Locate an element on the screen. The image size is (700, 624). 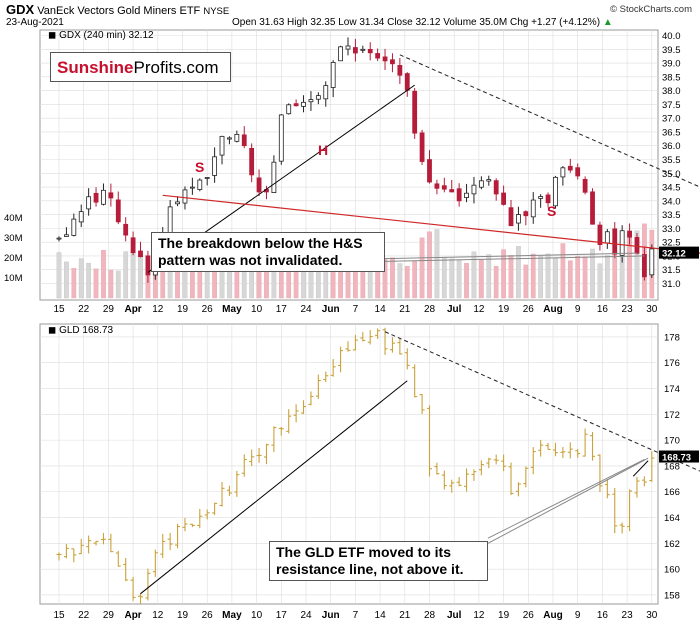
gld-callout-leader is located at coordinates (568, 500).